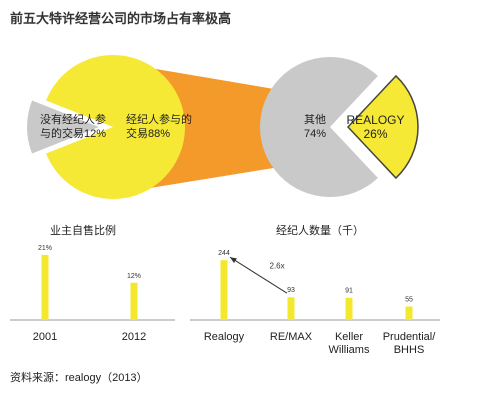 Image resolution: width=480 pixels, height=405 pixels. What do you see at coordinates (73, 127) in the screenshot?
I see `slice-name: 没有经纪人参与的交易` at bounding box center [73, 127].